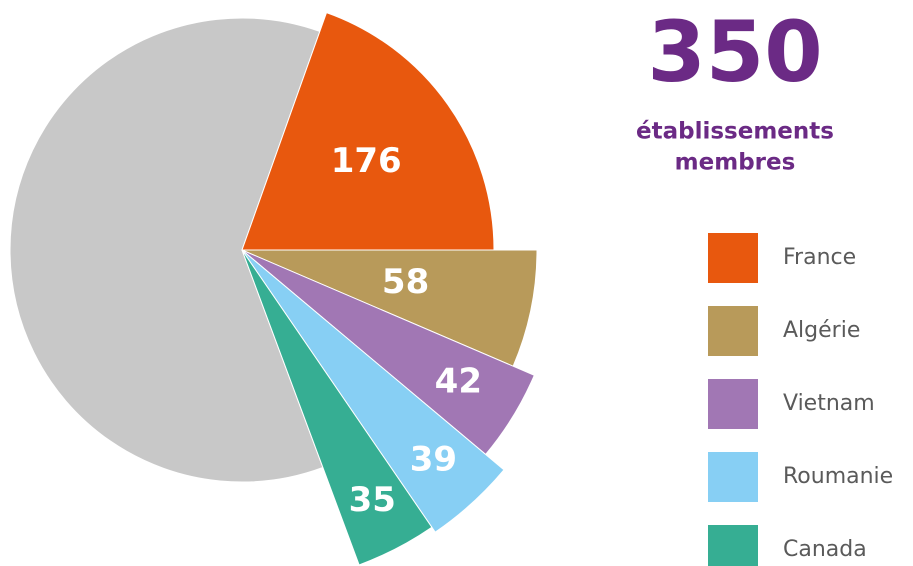 The image size is (913, 566). I want to click on data-label: 35, so click(372, 500).